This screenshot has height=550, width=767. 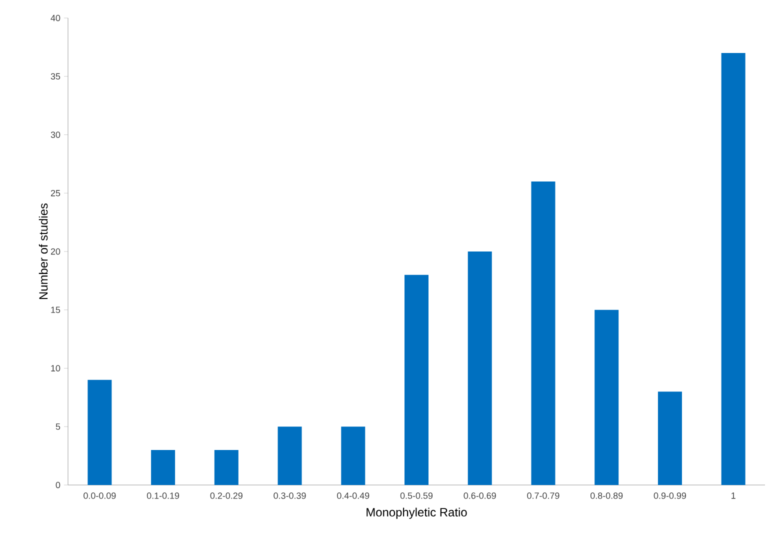 I want to click on x-tick-label: 0.4-0.49, so click(x=353, y=495).